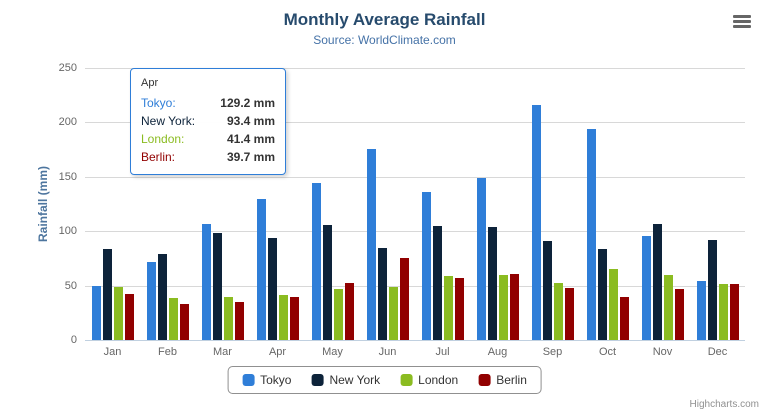 This screenshot has height=416, width=769. Describe the element at coordinates (294, 318) in the screenshot. I see `bar-berlin-apr` at that location.